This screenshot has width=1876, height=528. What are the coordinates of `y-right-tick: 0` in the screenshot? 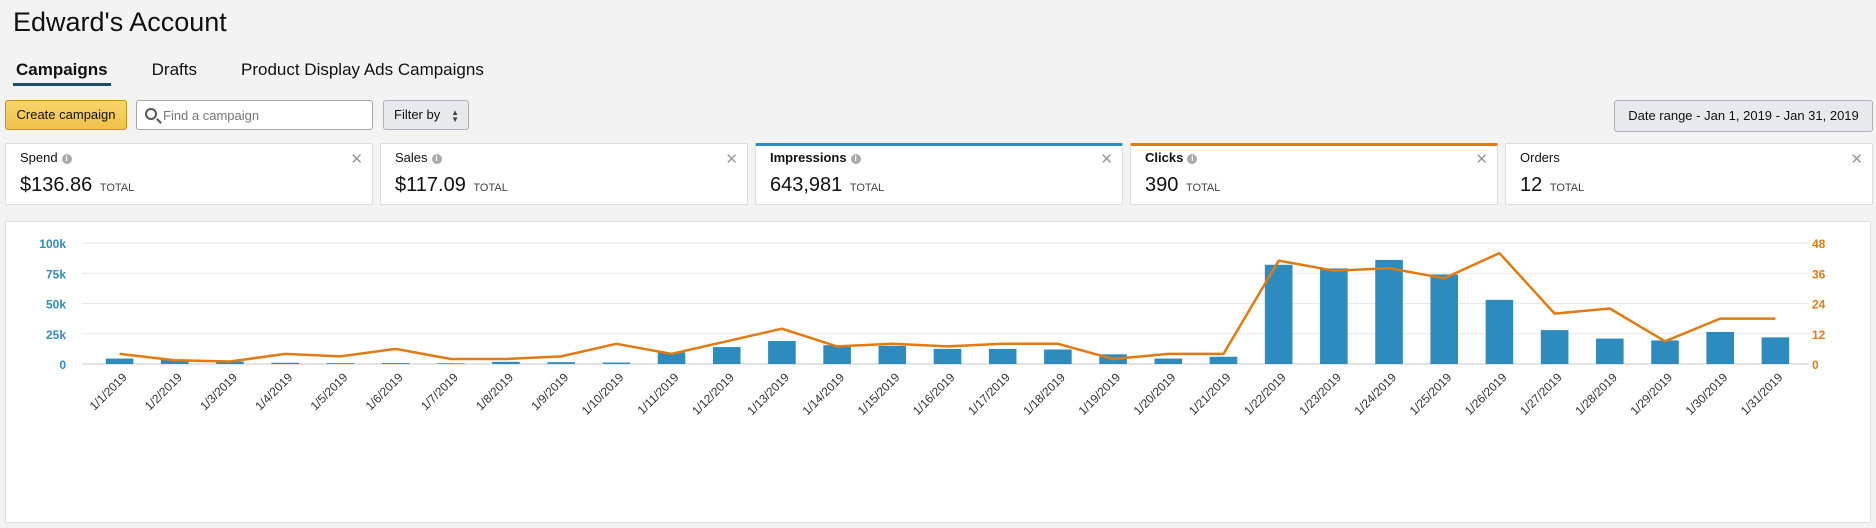 It's located at (1815, 365).